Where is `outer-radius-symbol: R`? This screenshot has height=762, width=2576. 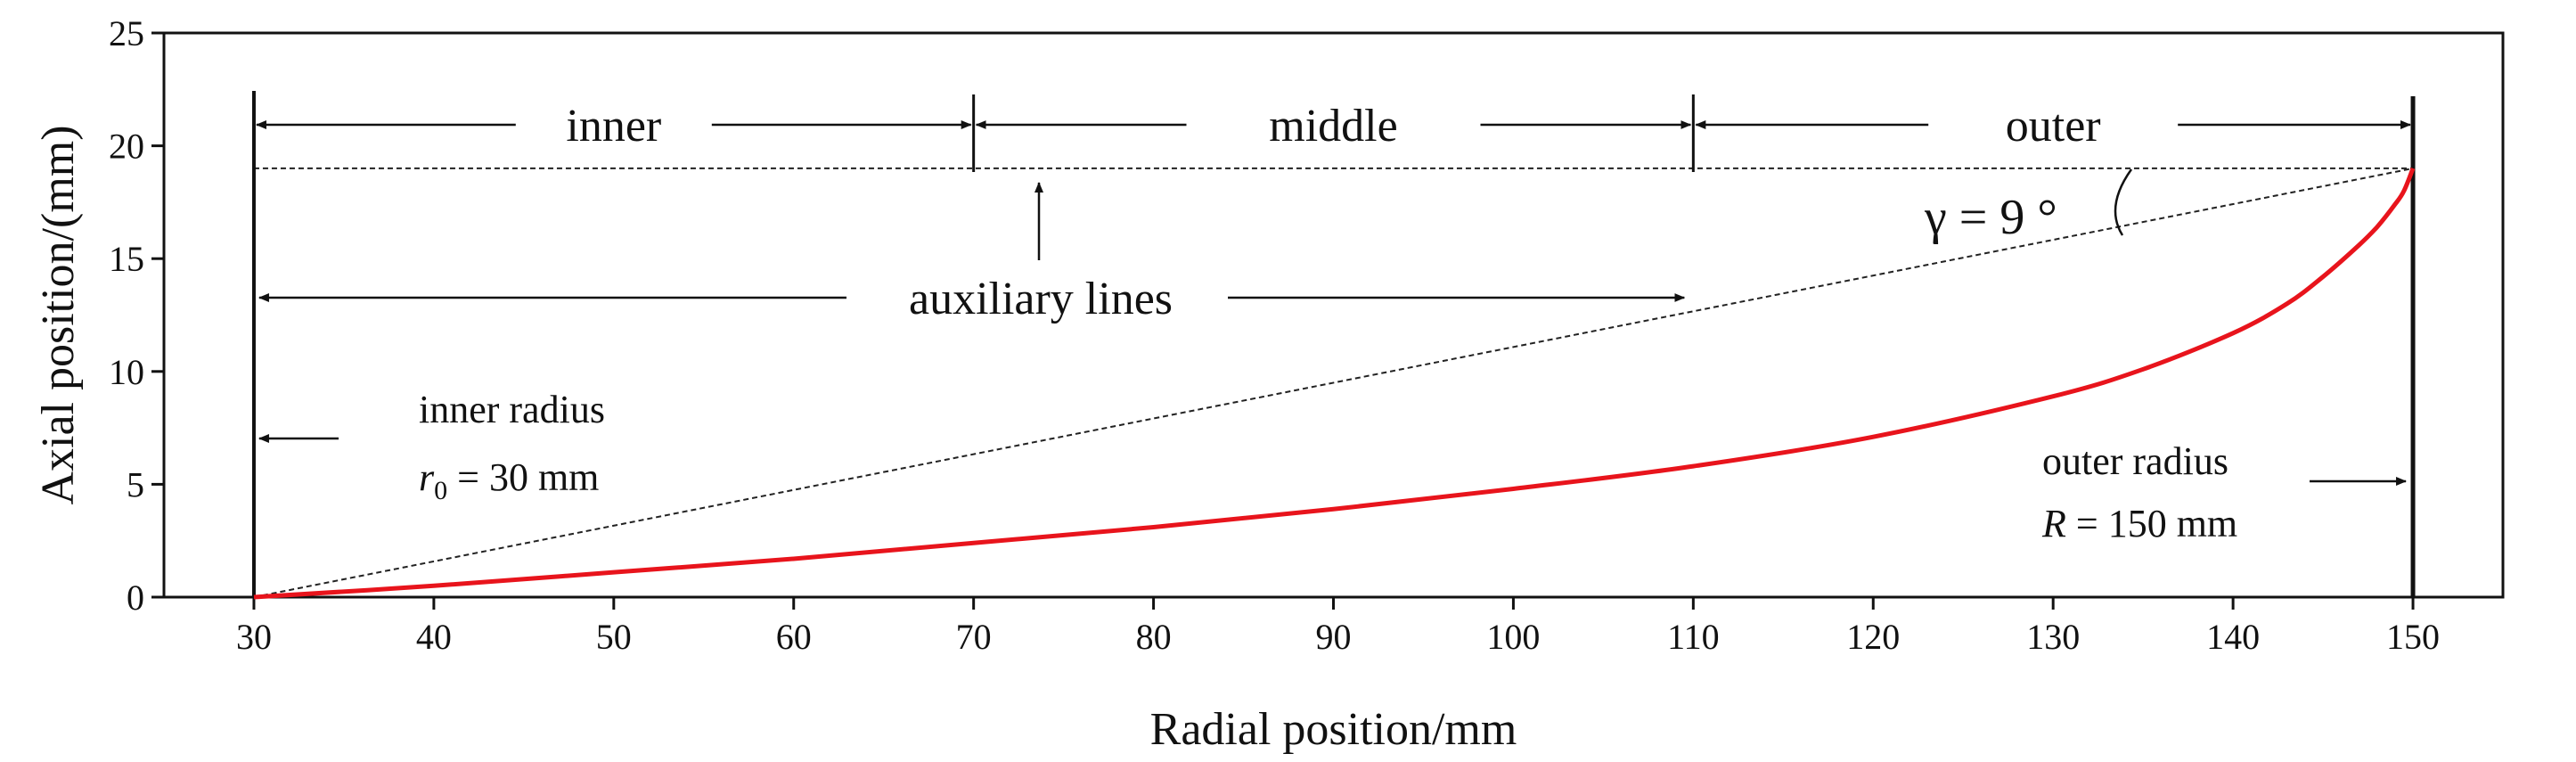
outer-radius-symbol: R is located at coordinates (2053, 523).